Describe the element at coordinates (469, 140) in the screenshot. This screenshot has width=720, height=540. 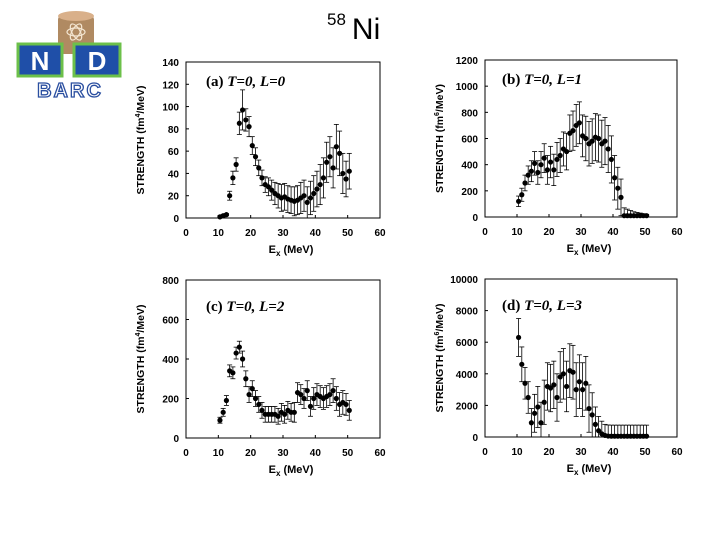
I see `y-tick-label: 600` at that location.